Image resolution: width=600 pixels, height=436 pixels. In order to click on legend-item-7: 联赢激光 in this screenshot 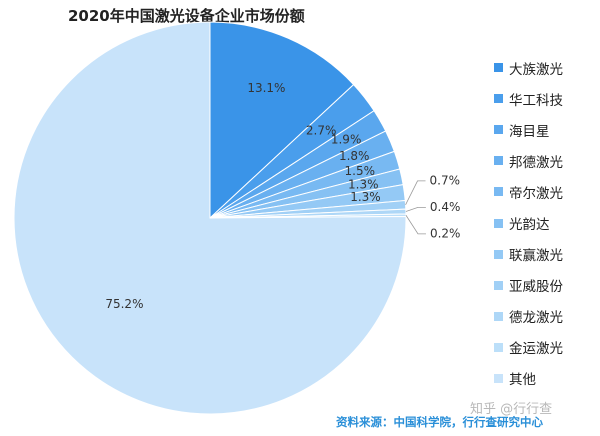, I will do `click(528, 254)`.